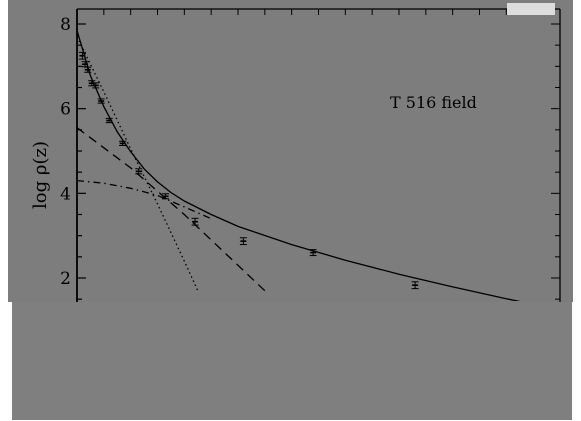 The height and width of the screenshot is (421, 581). What do you see at coordinates (65, 279) in the screenshot?
I see `y-tick-label: 2` at bounding box center [65, 279].